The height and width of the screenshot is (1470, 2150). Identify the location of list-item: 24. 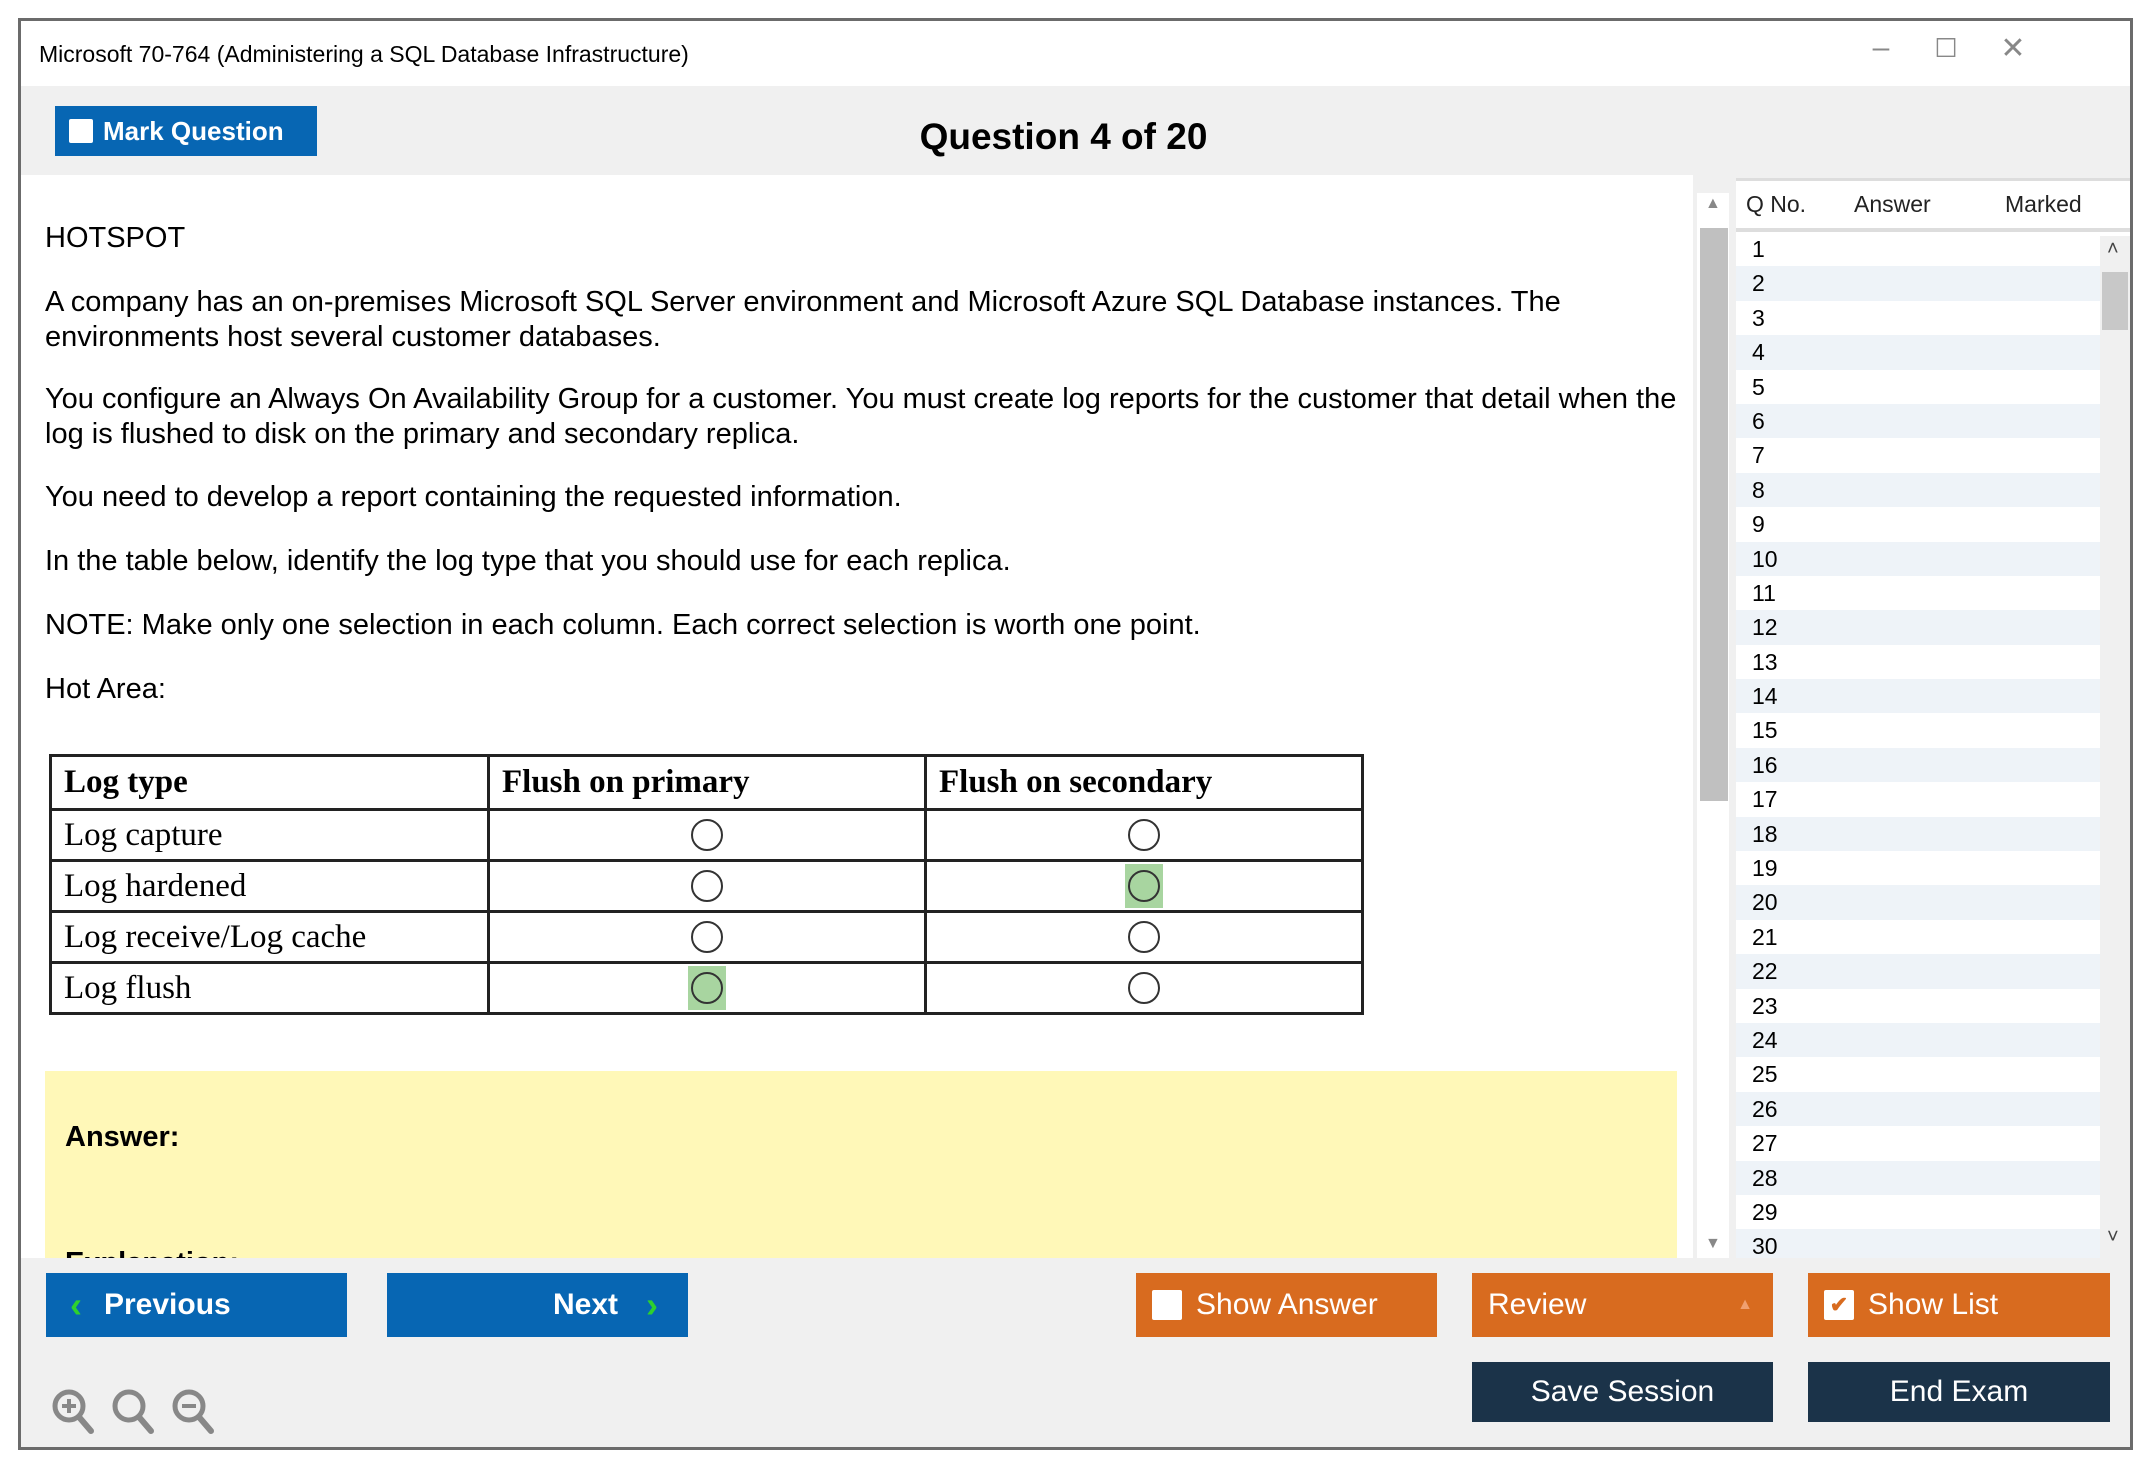
(1918, 1040).